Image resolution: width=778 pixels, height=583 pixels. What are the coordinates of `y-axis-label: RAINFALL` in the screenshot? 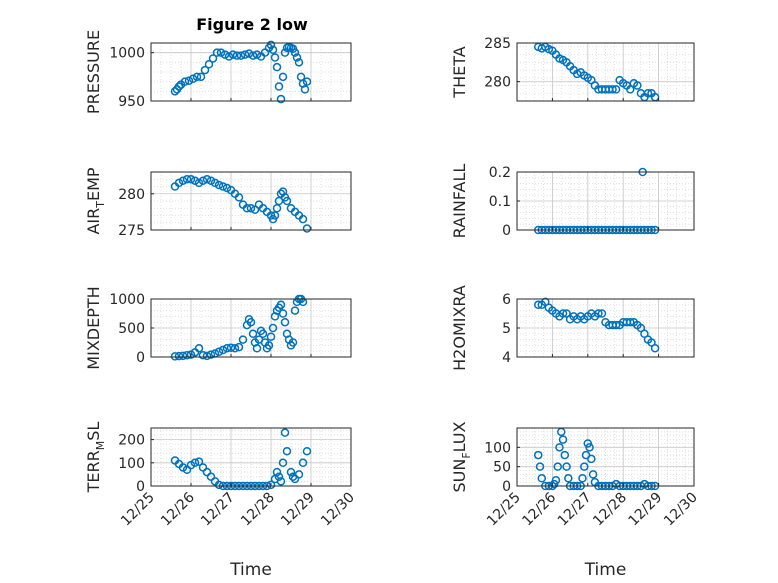 It's located at (459, 201).